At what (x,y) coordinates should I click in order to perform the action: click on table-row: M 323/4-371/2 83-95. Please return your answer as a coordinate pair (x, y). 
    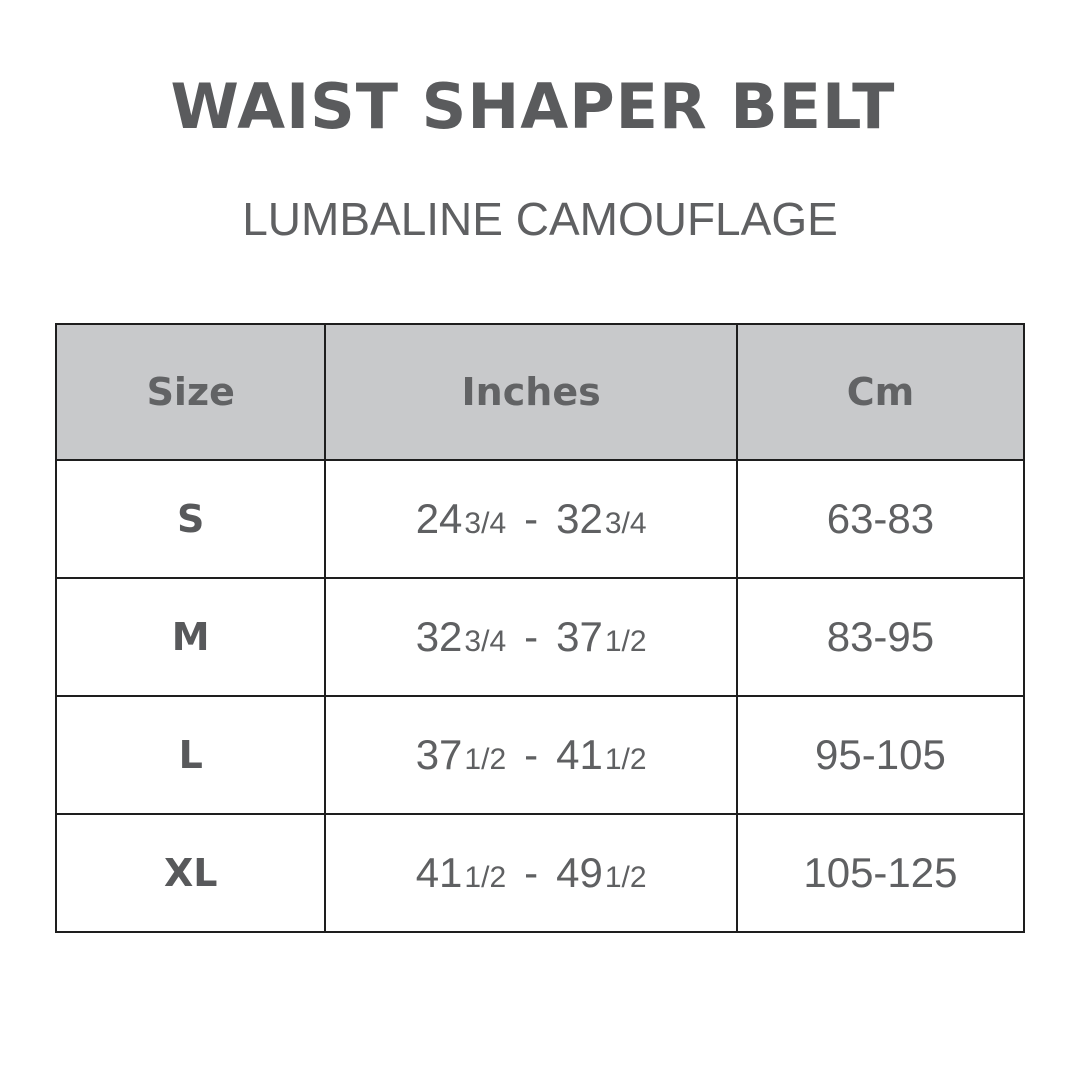
    Looking at the image, I should click on (540, 637).